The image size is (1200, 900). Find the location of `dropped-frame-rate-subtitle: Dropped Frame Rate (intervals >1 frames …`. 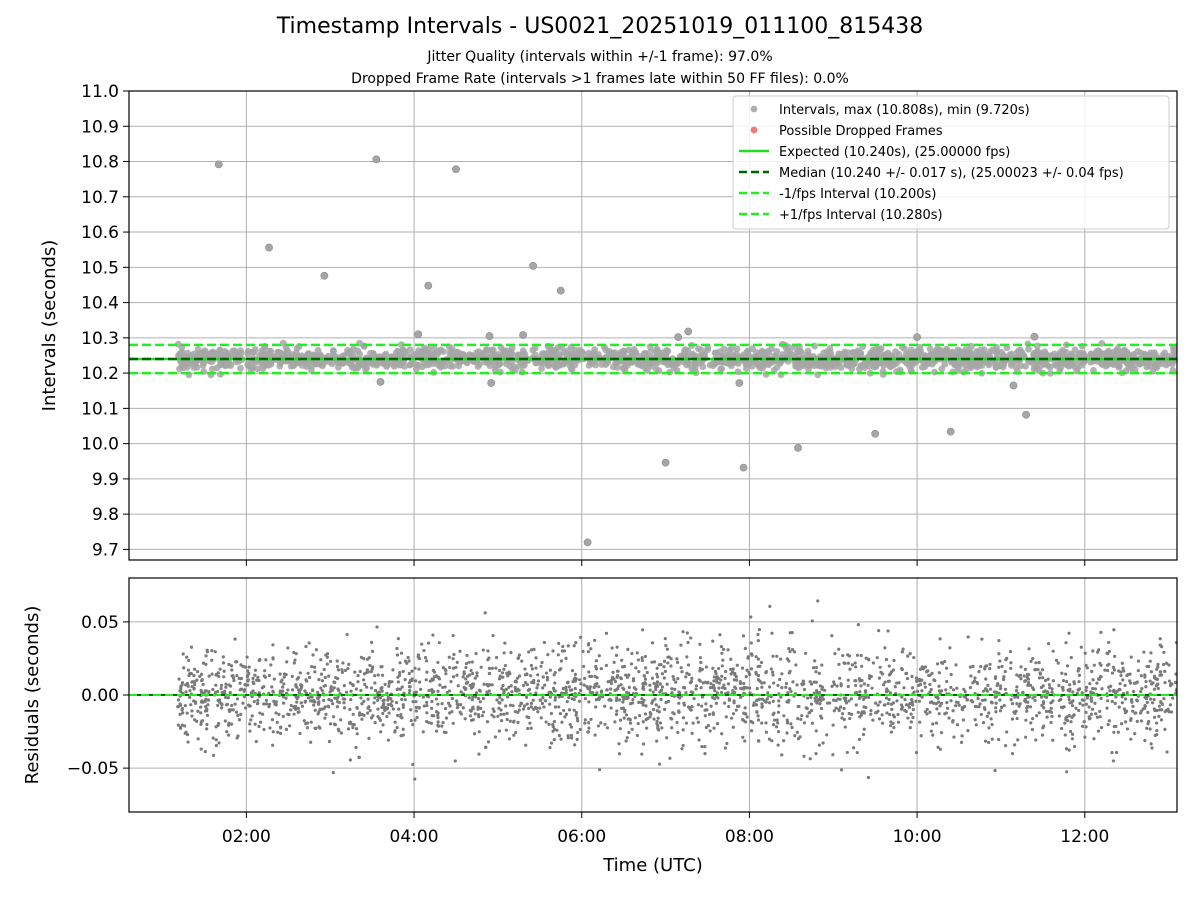

dropped-frame-rate-subtitle: Dropped Frame Rate (intervals >1 frames … is located at coordinates (600, 79).